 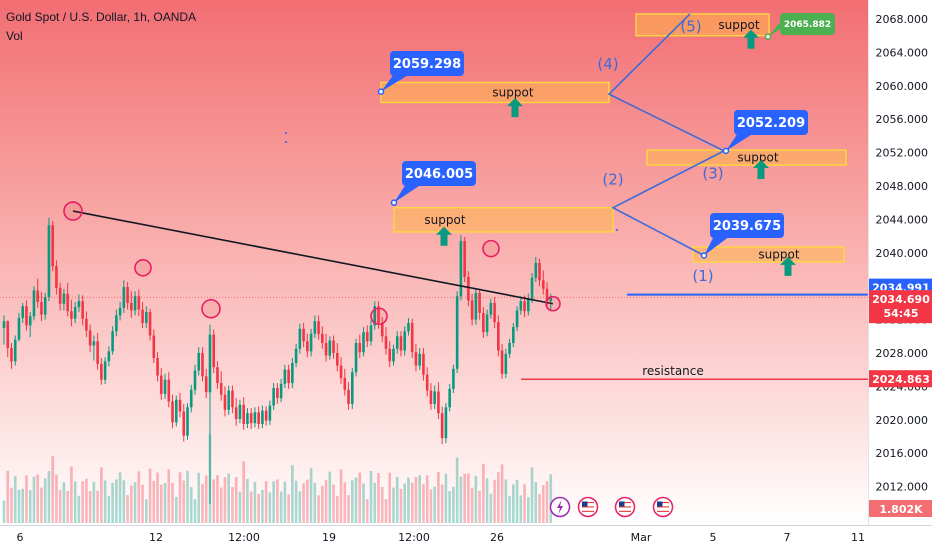 I want to click on x-axis-tick-label: 7, so click(x=787, y=537).